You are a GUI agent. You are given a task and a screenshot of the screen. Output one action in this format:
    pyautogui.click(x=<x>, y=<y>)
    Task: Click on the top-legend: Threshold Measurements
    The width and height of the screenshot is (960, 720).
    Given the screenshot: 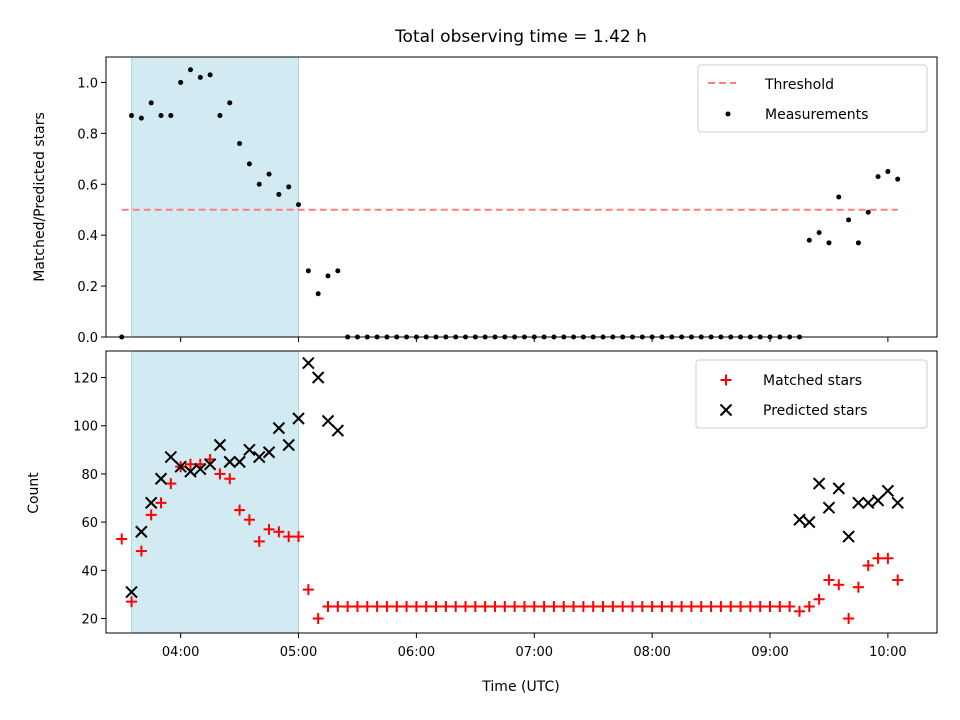 What is the action you would take?
    pyautogui.click(x=812, y=98)
    